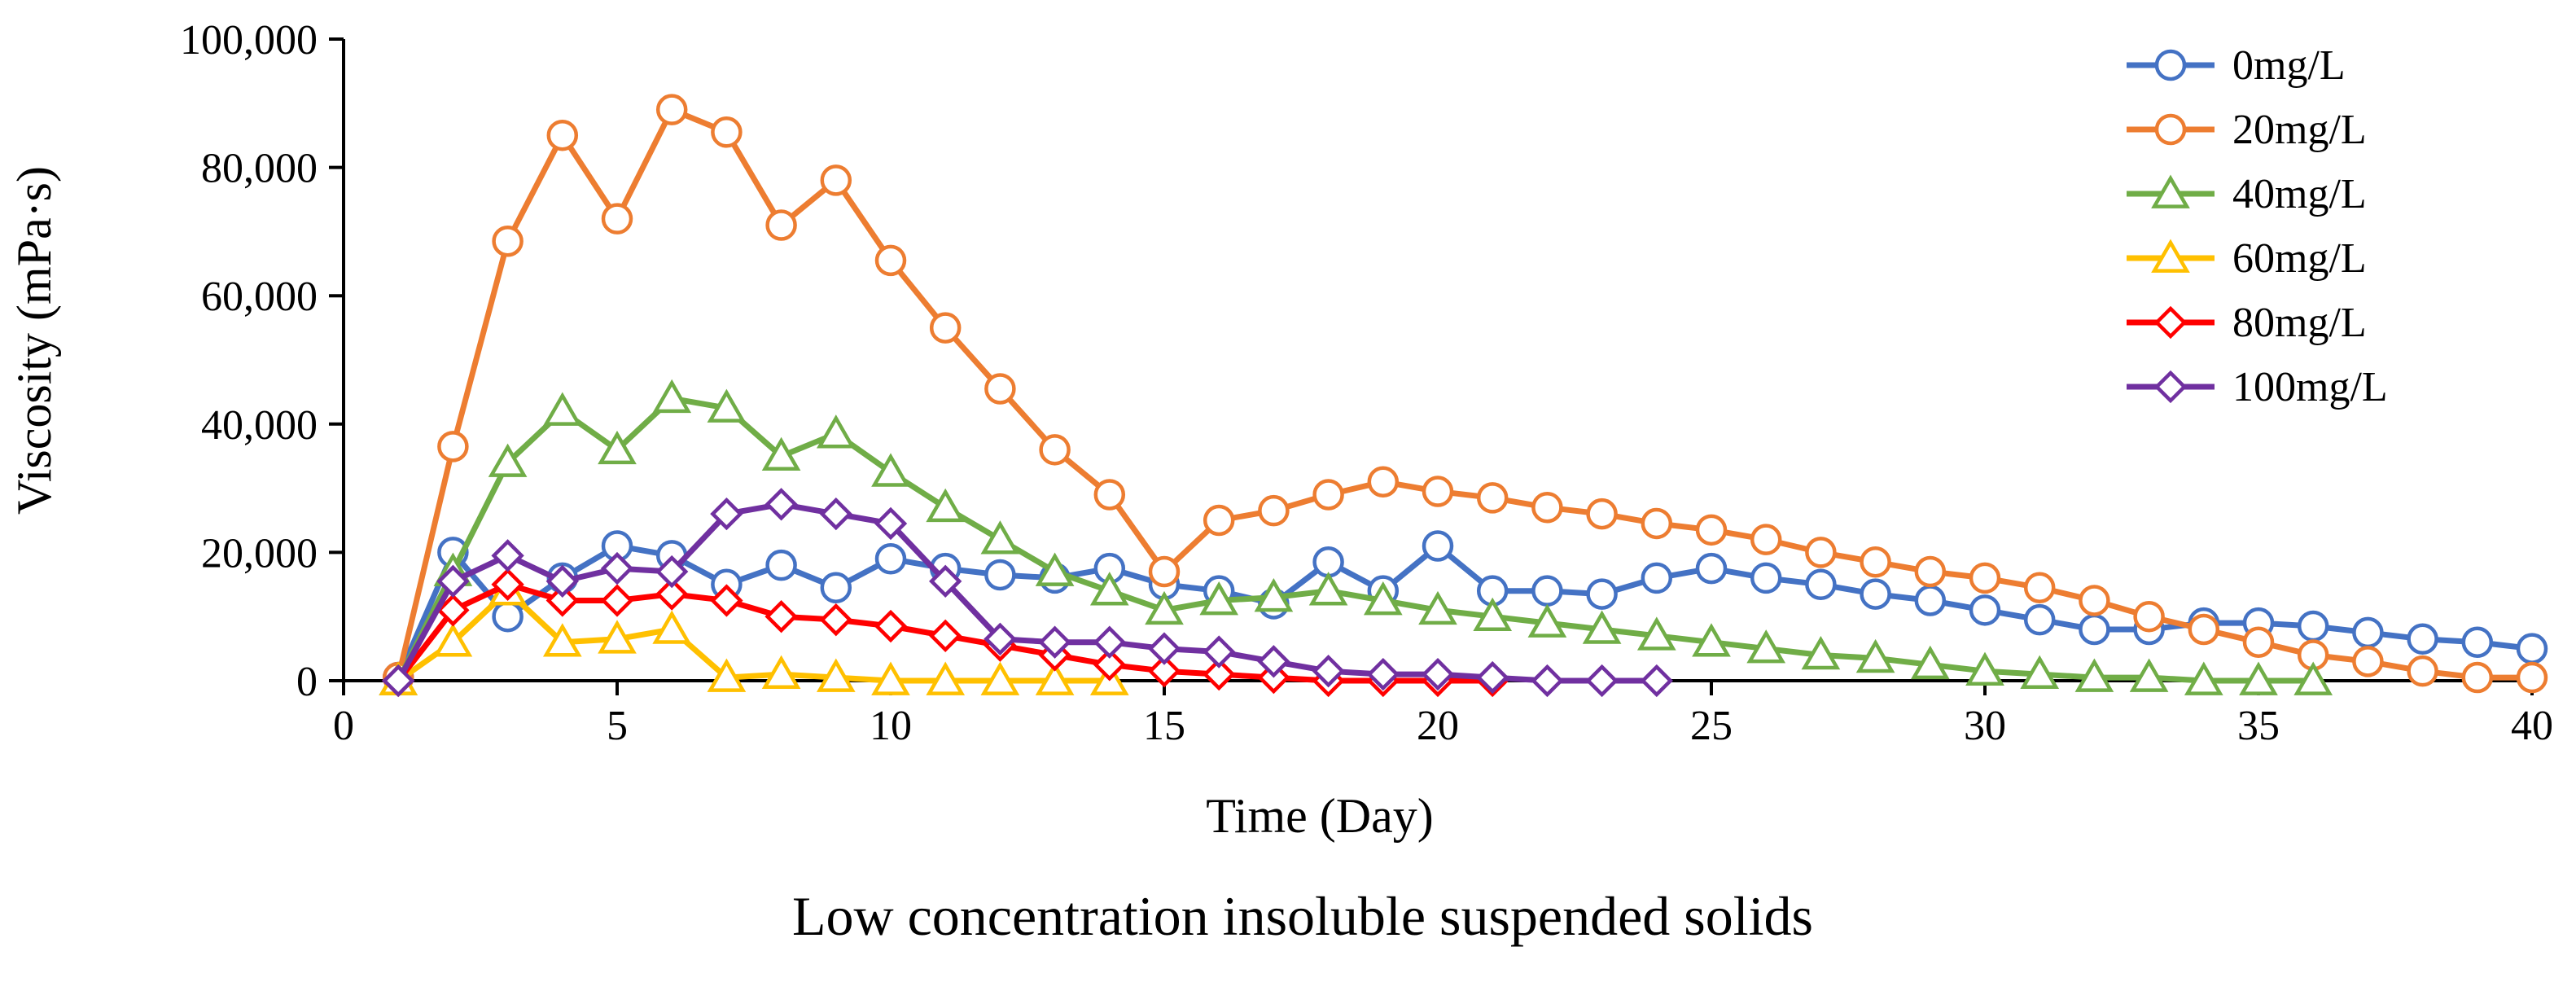 The width and height of the screenshot is (2576, 982). I want to click on legend-label: 80mg/L, so click(2299, 323).